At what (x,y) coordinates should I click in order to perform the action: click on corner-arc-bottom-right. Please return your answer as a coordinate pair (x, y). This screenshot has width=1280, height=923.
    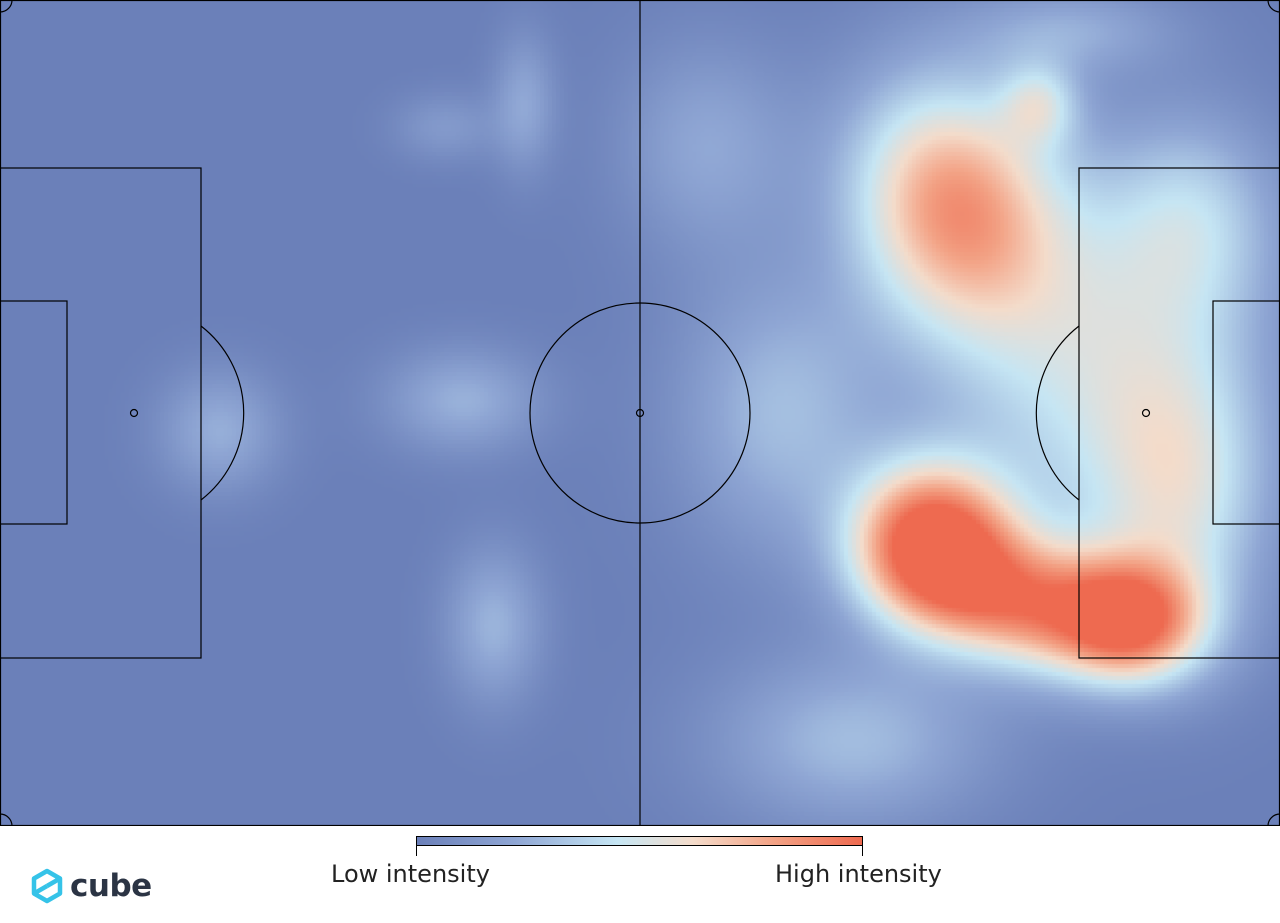
    Looking at the image, I should click on (1273, 819).